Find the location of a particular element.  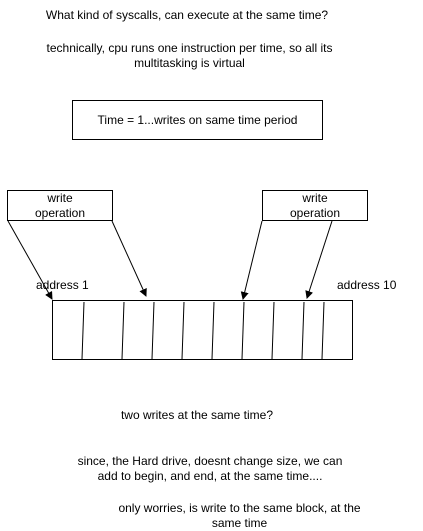

address-start-label: address 1 is located at coordinates (62, 285).